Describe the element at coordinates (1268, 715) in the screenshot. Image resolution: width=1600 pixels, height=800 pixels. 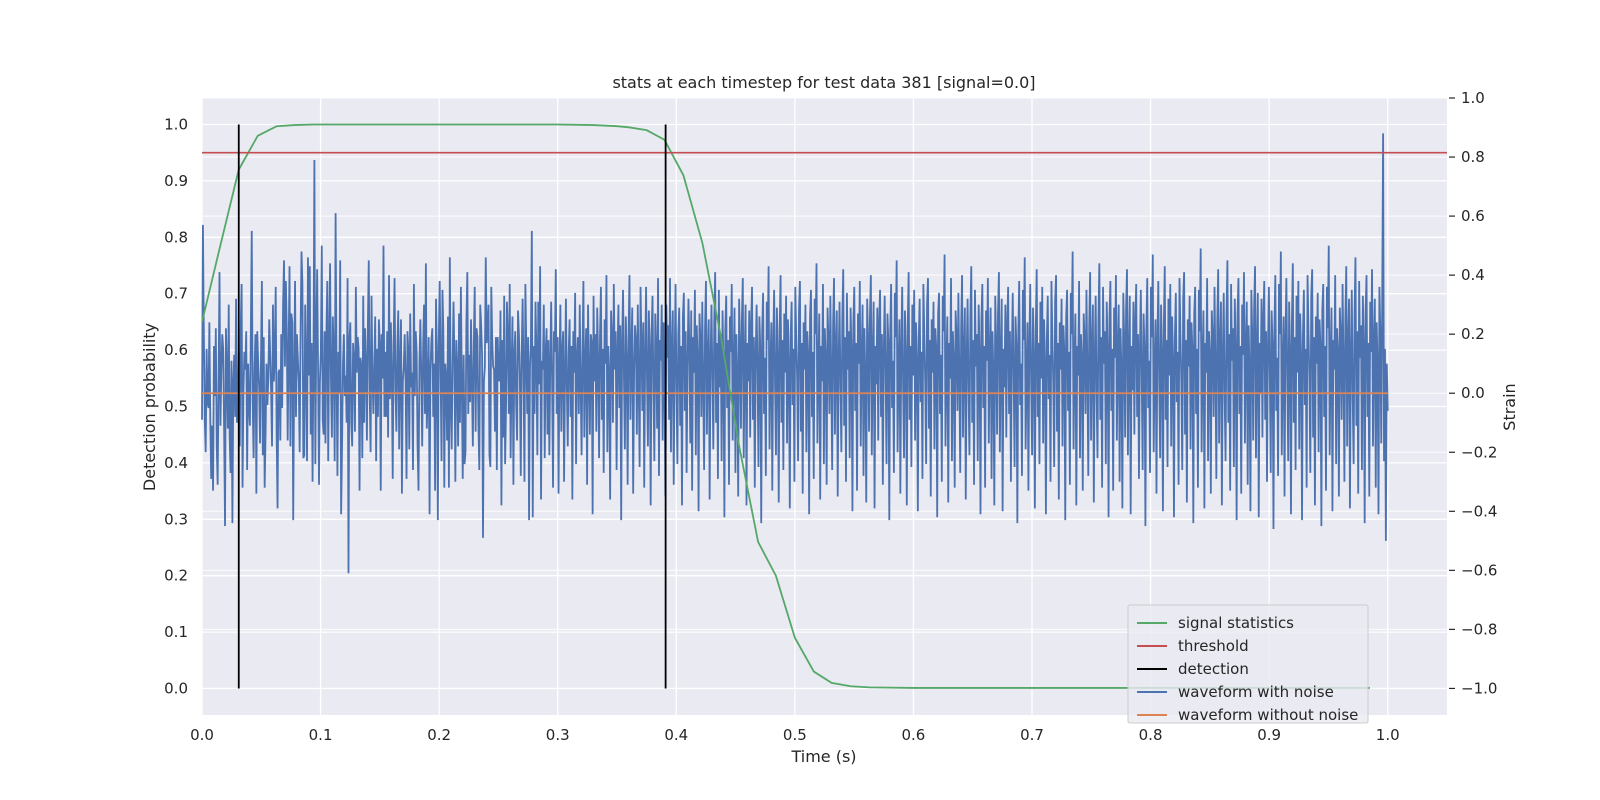
I see `legend-label: waveform without noise` at that location.